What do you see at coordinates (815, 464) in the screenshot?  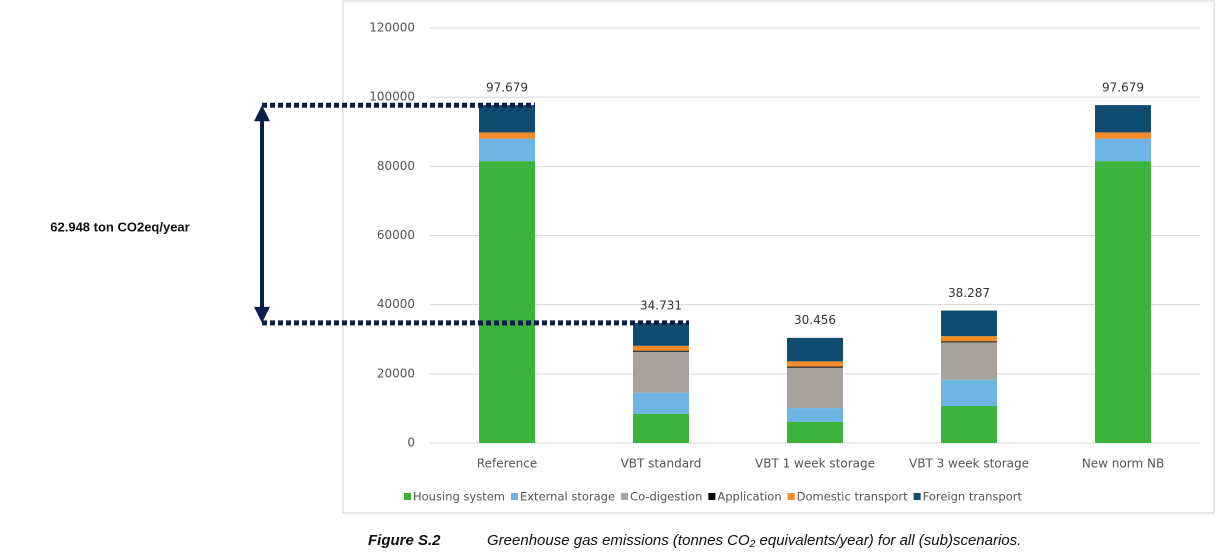 I see `x-tick-label: VBT 1 week storage` at bounding box center [815, 464].